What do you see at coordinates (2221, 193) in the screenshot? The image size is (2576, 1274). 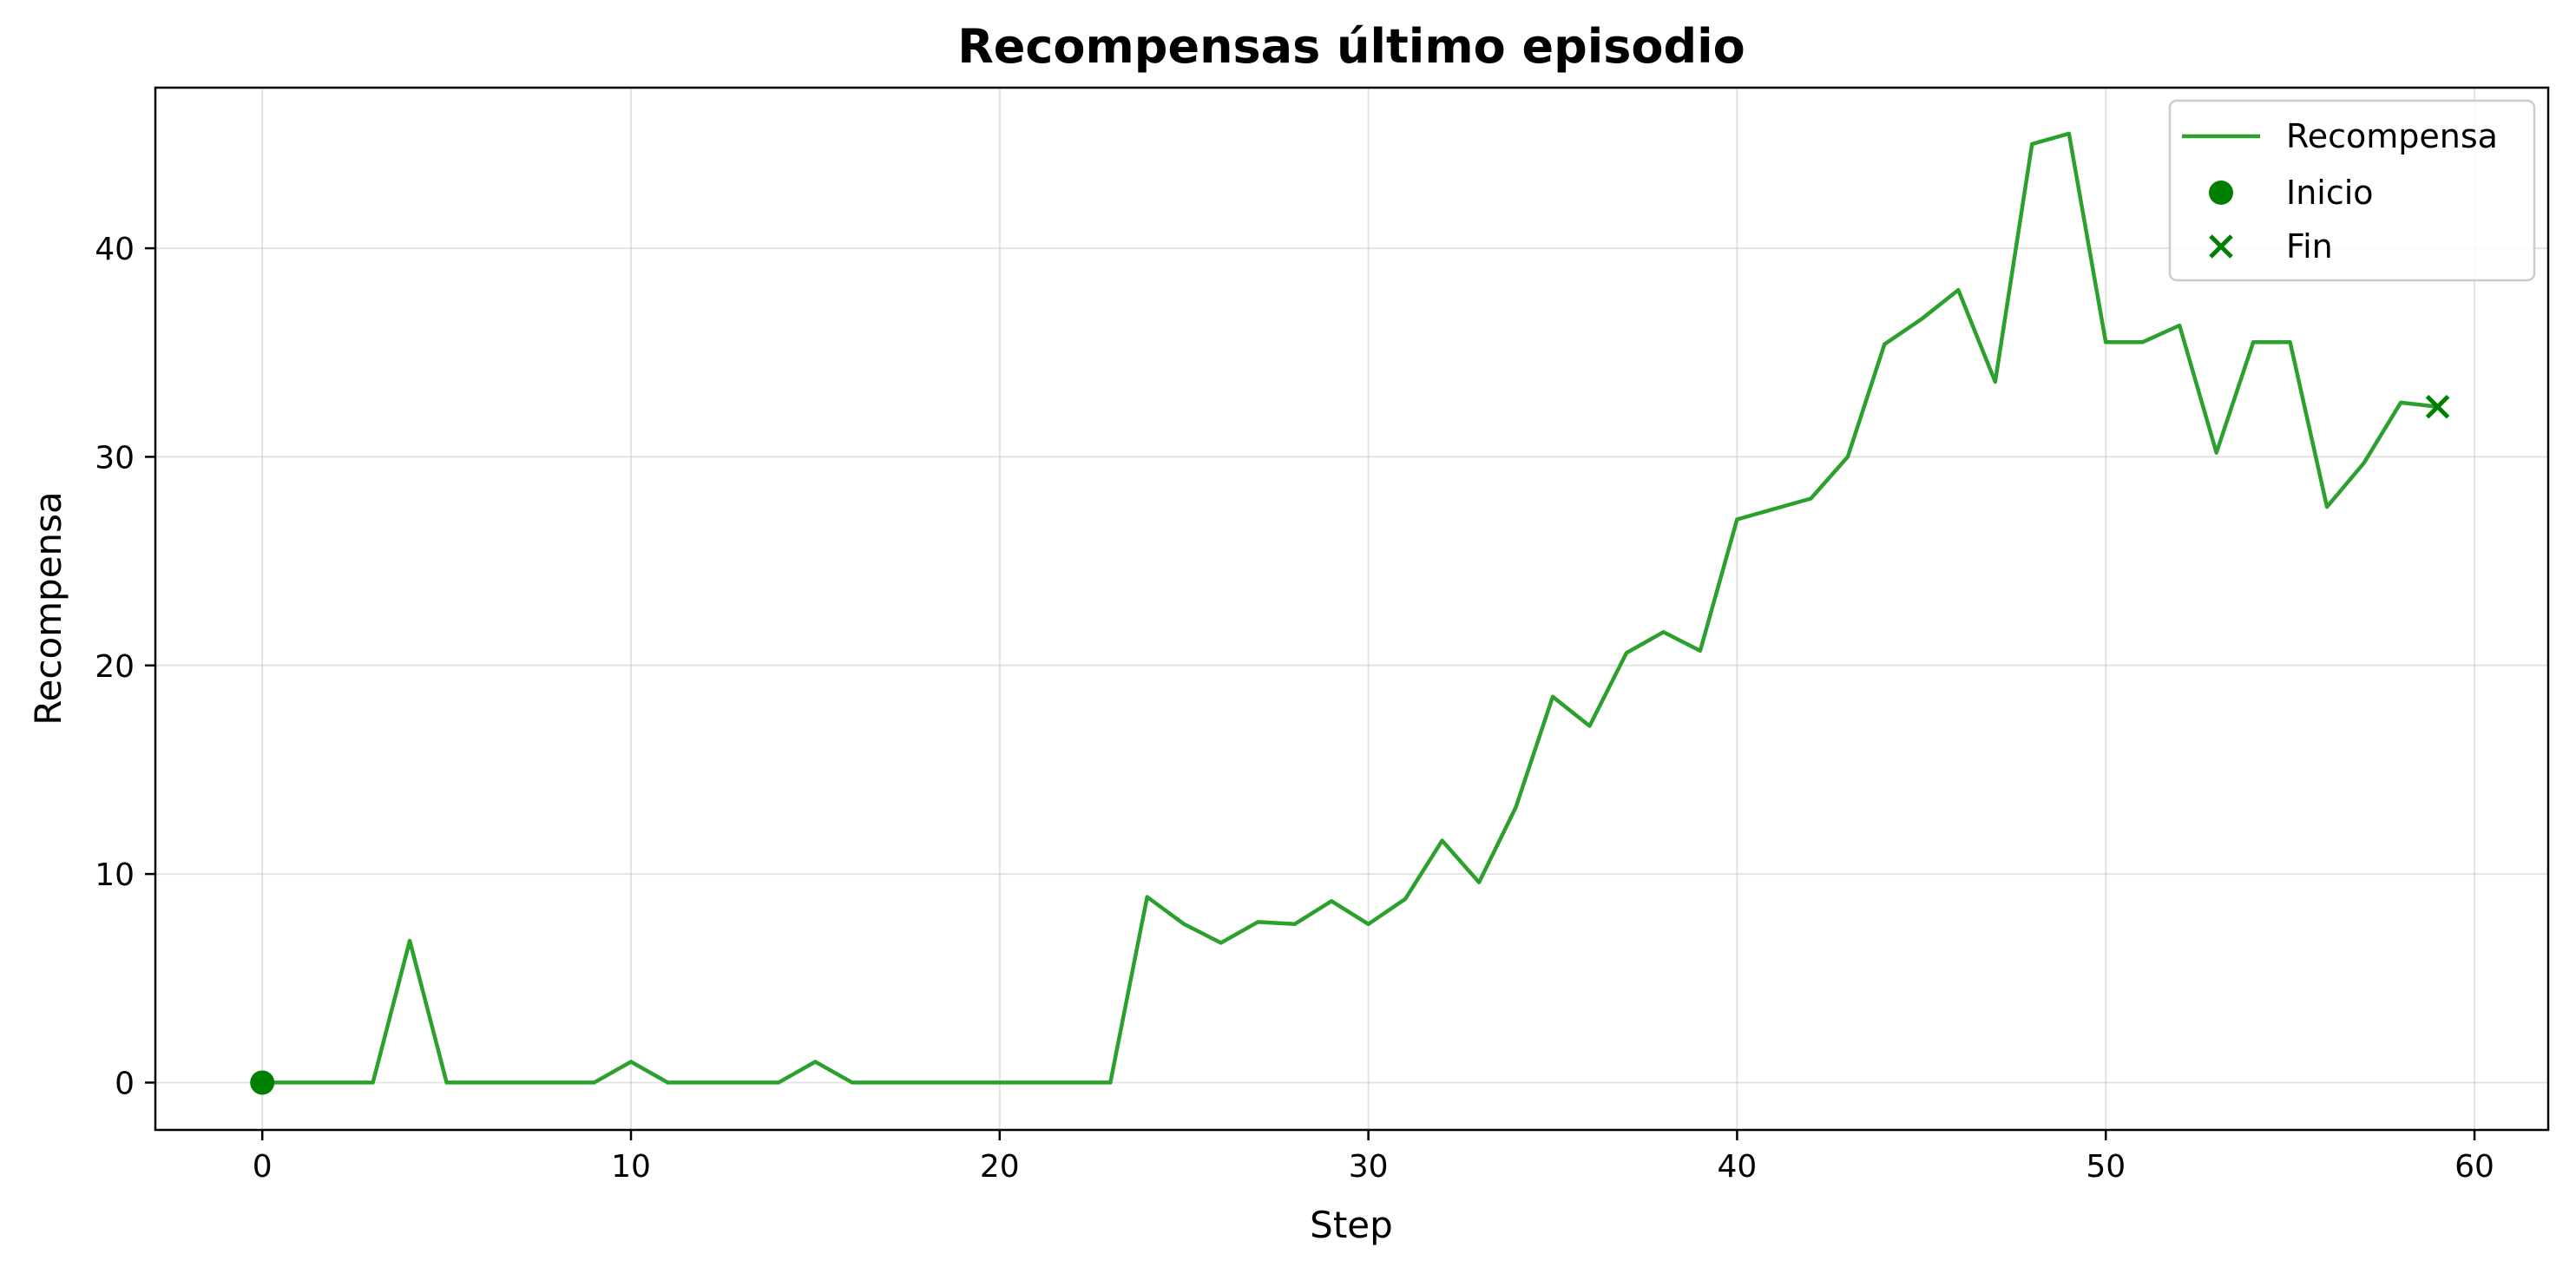 I see `legend-swatch-inicio` at bounding box center [2221, 193].